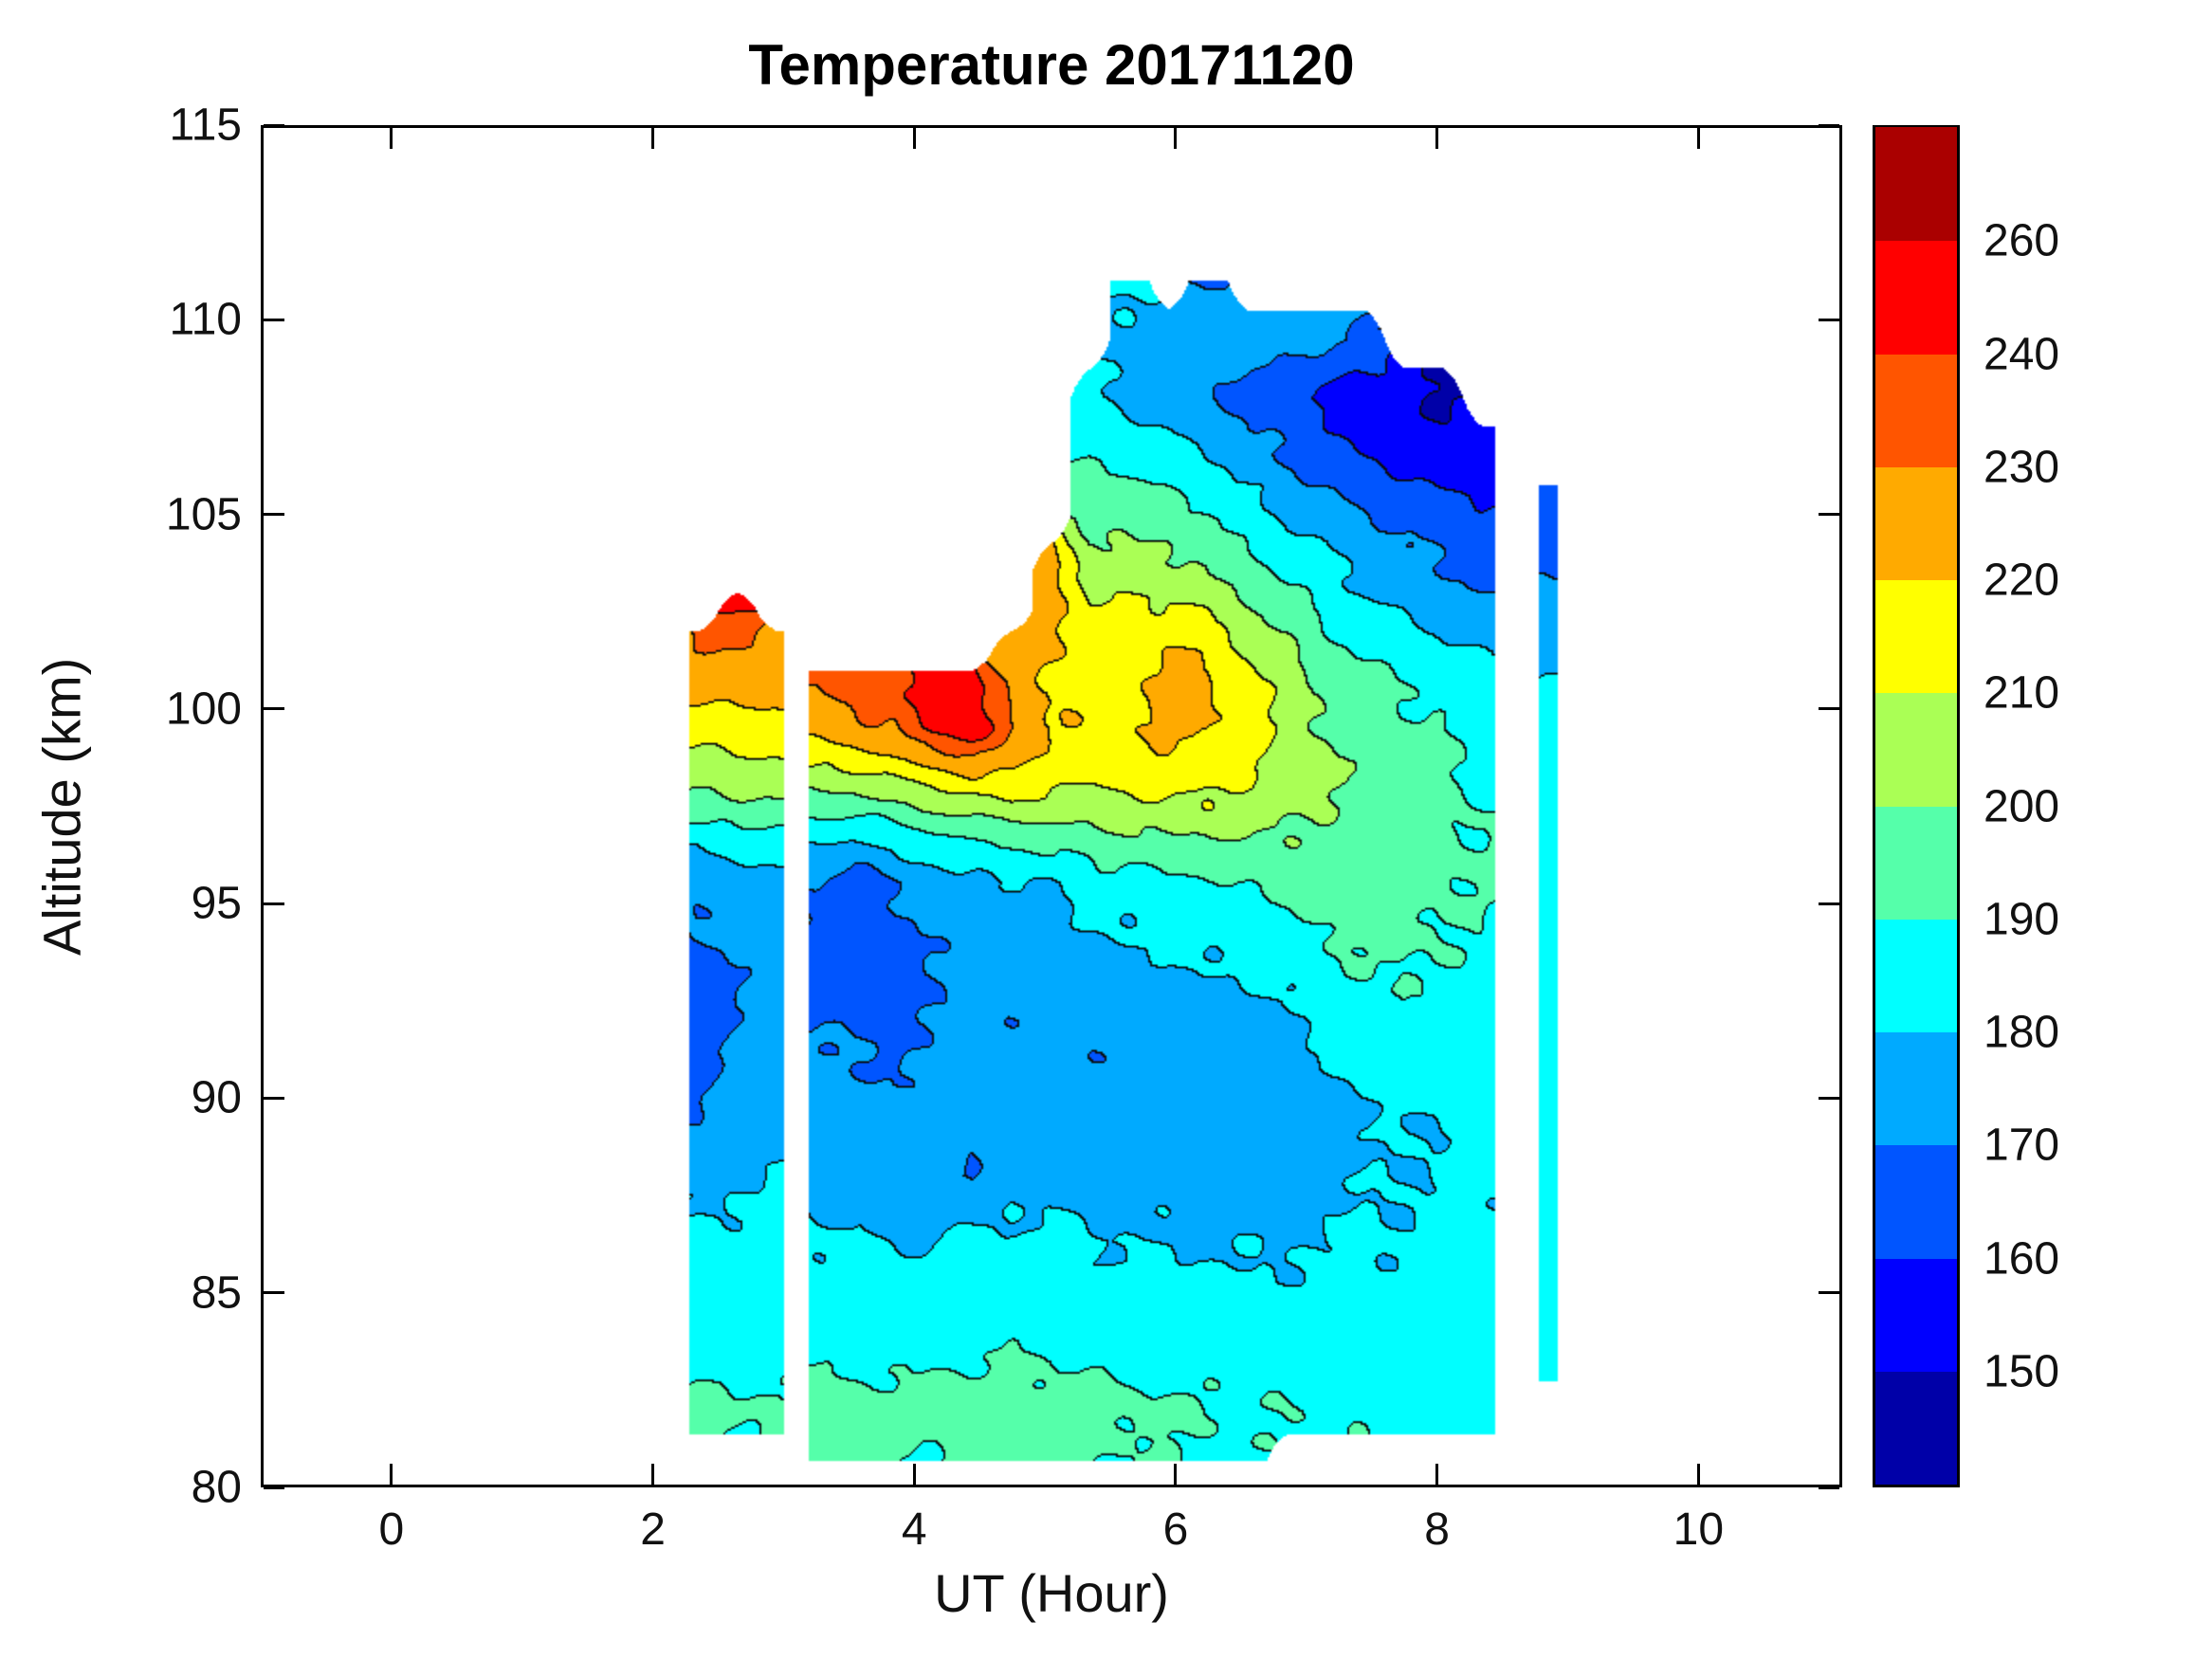 This screenshot has width=2212, height=1659. What do you see at coordinates (2021, 1145) in the screenshot?
I see `colorbar-tick-label: 170` at bounding box center [2021, 1145].